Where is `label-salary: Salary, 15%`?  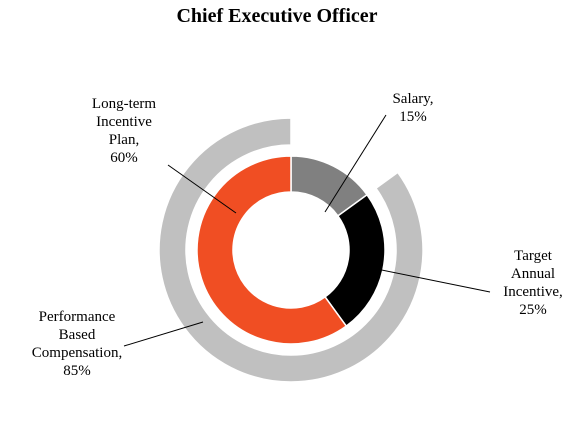 label-salary: Salary, 15% is located at coordinates (412, 108).